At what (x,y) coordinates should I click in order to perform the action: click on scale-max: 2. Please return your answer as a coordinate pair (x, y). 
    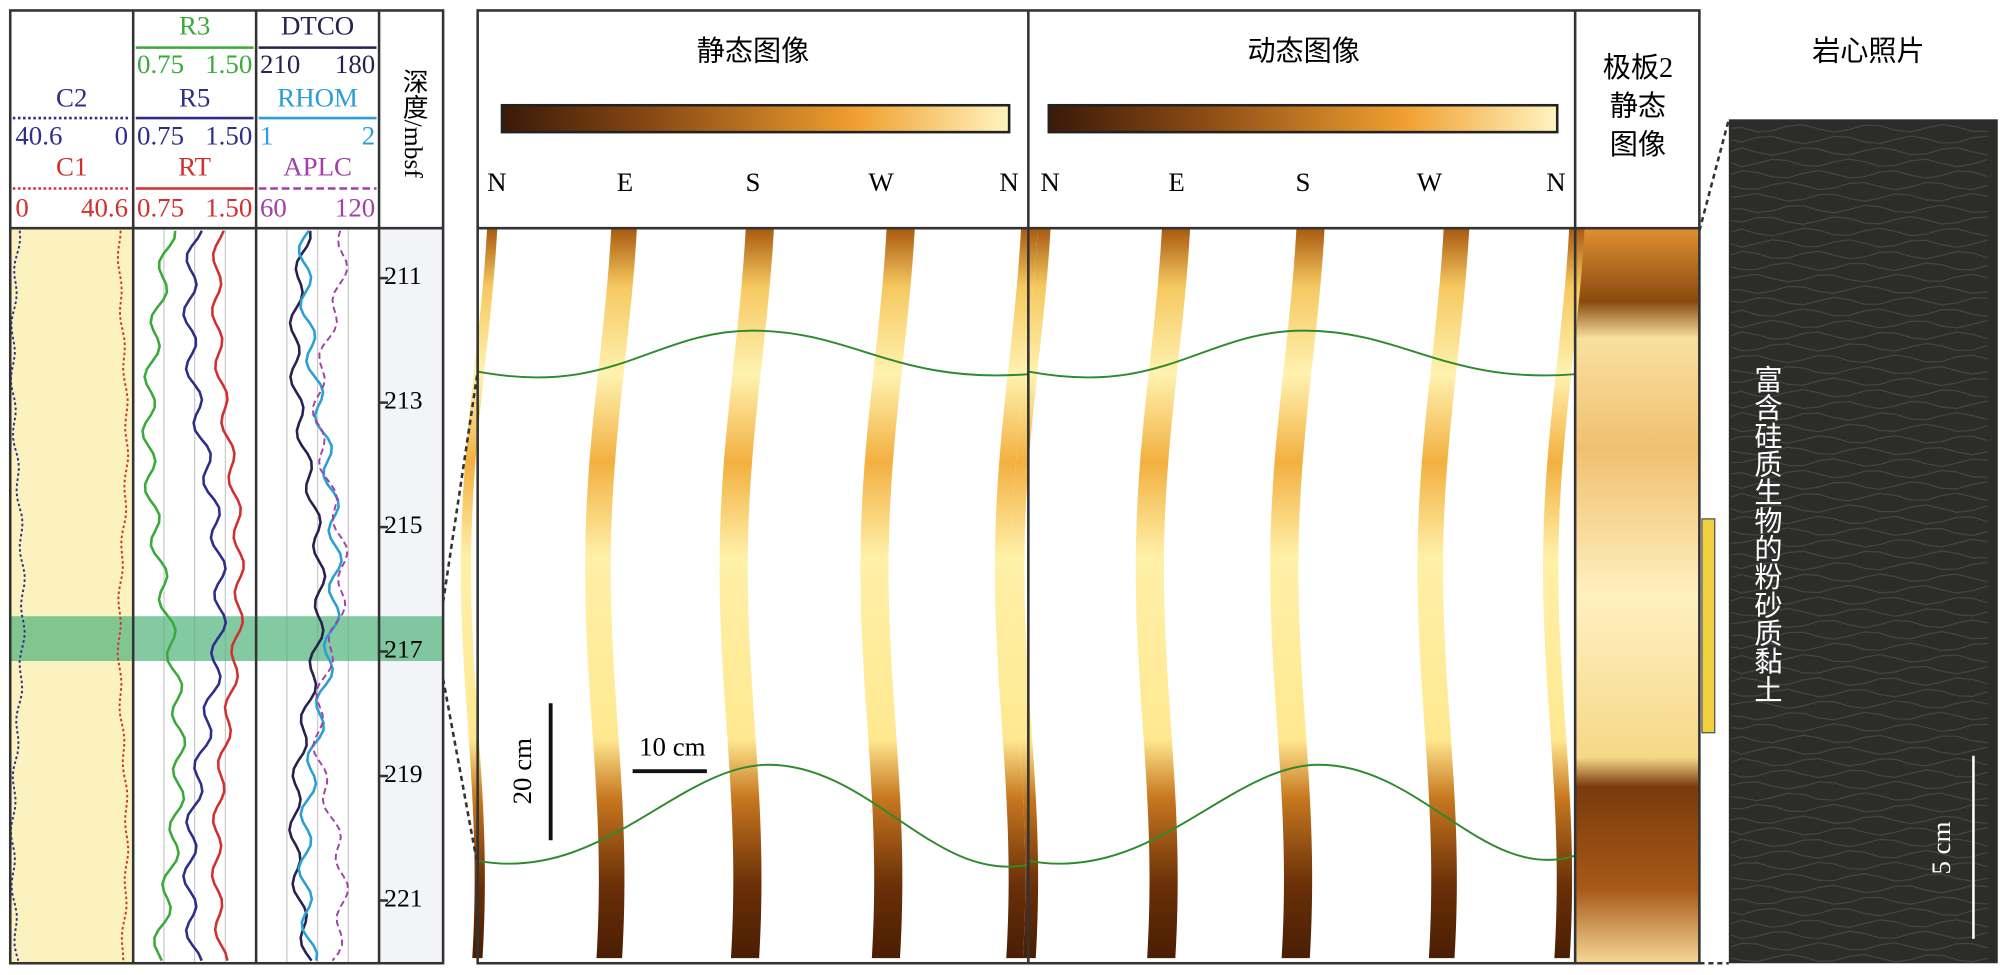
    Looking at the image, I should click on (368, 136).